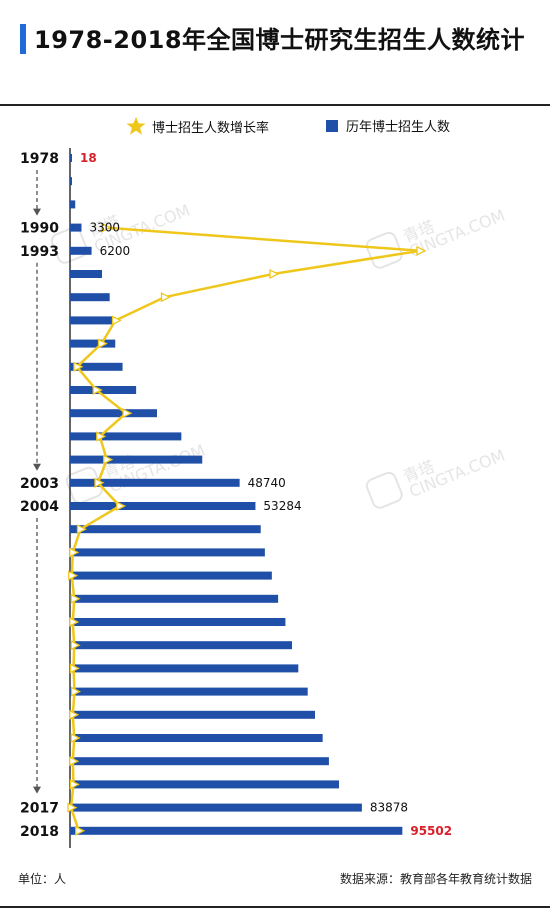  Describe the element at coordinates (39, 809) in the screenshot. I see `year-label-2017: 2017` at that location.